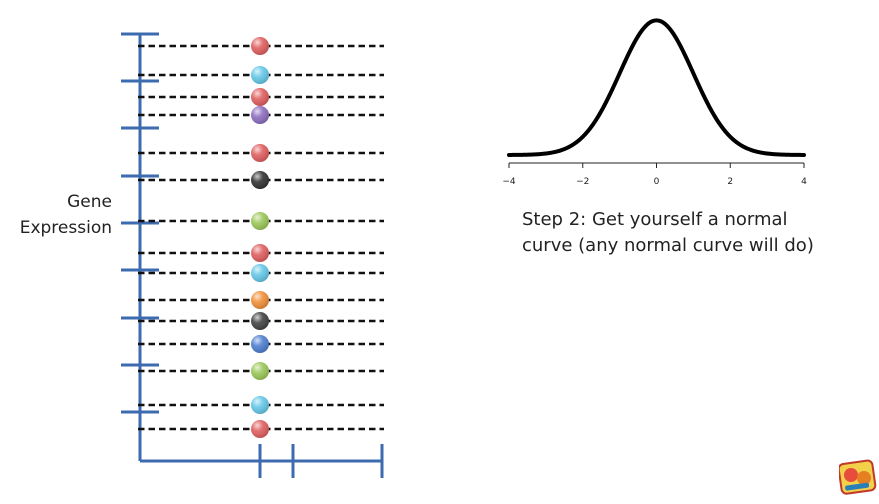 This screenshot has height=504, width=879. What do you see at coordinates (668, 245) in the screenshot?
I see `step-caption-line2: curve (any normal curve will do)` at bounding box center [668, 245].